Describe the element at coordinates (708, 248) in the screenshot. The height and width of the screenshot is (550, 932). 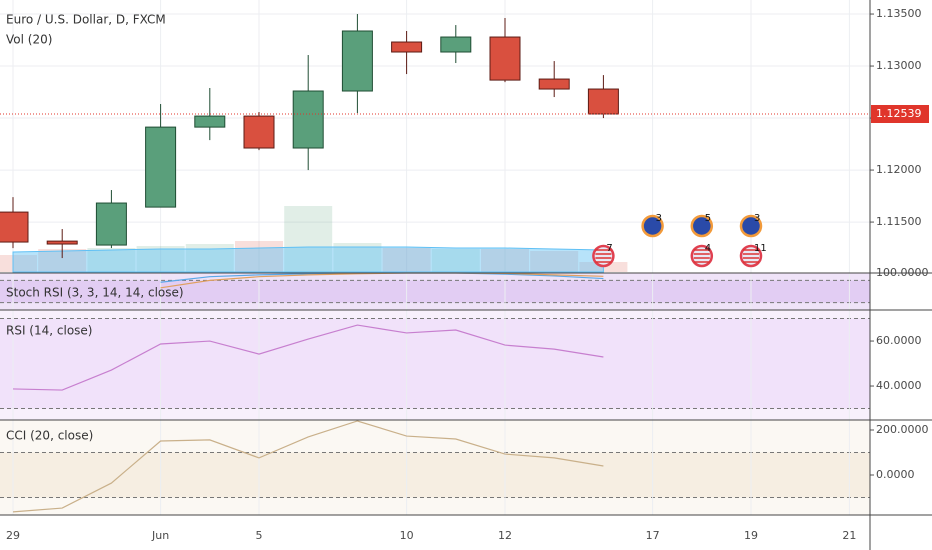
I see `event-count: 4` at that location.